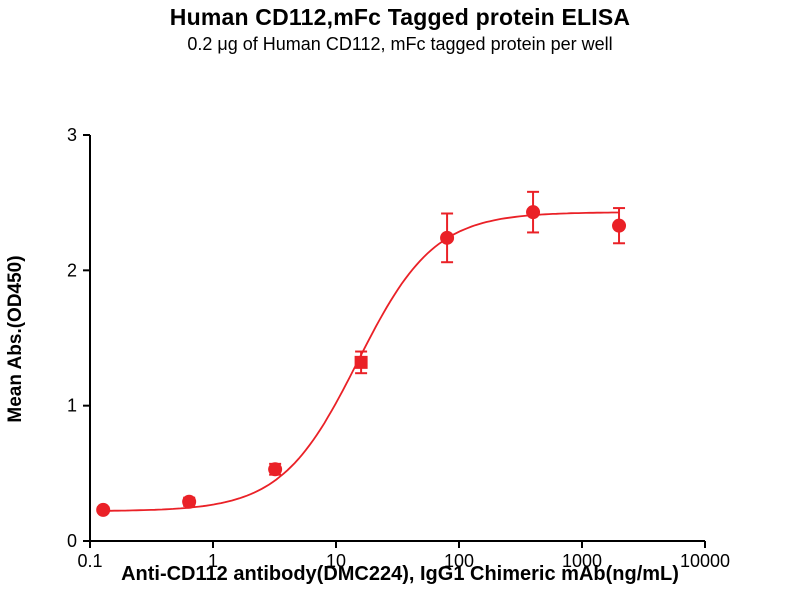 The width and height of the screenshot is (800, 600). What do you see at coordinates (72, 541) in the screenshot?
I see `y-tick-label: 0` at bounding box center [72, 541].